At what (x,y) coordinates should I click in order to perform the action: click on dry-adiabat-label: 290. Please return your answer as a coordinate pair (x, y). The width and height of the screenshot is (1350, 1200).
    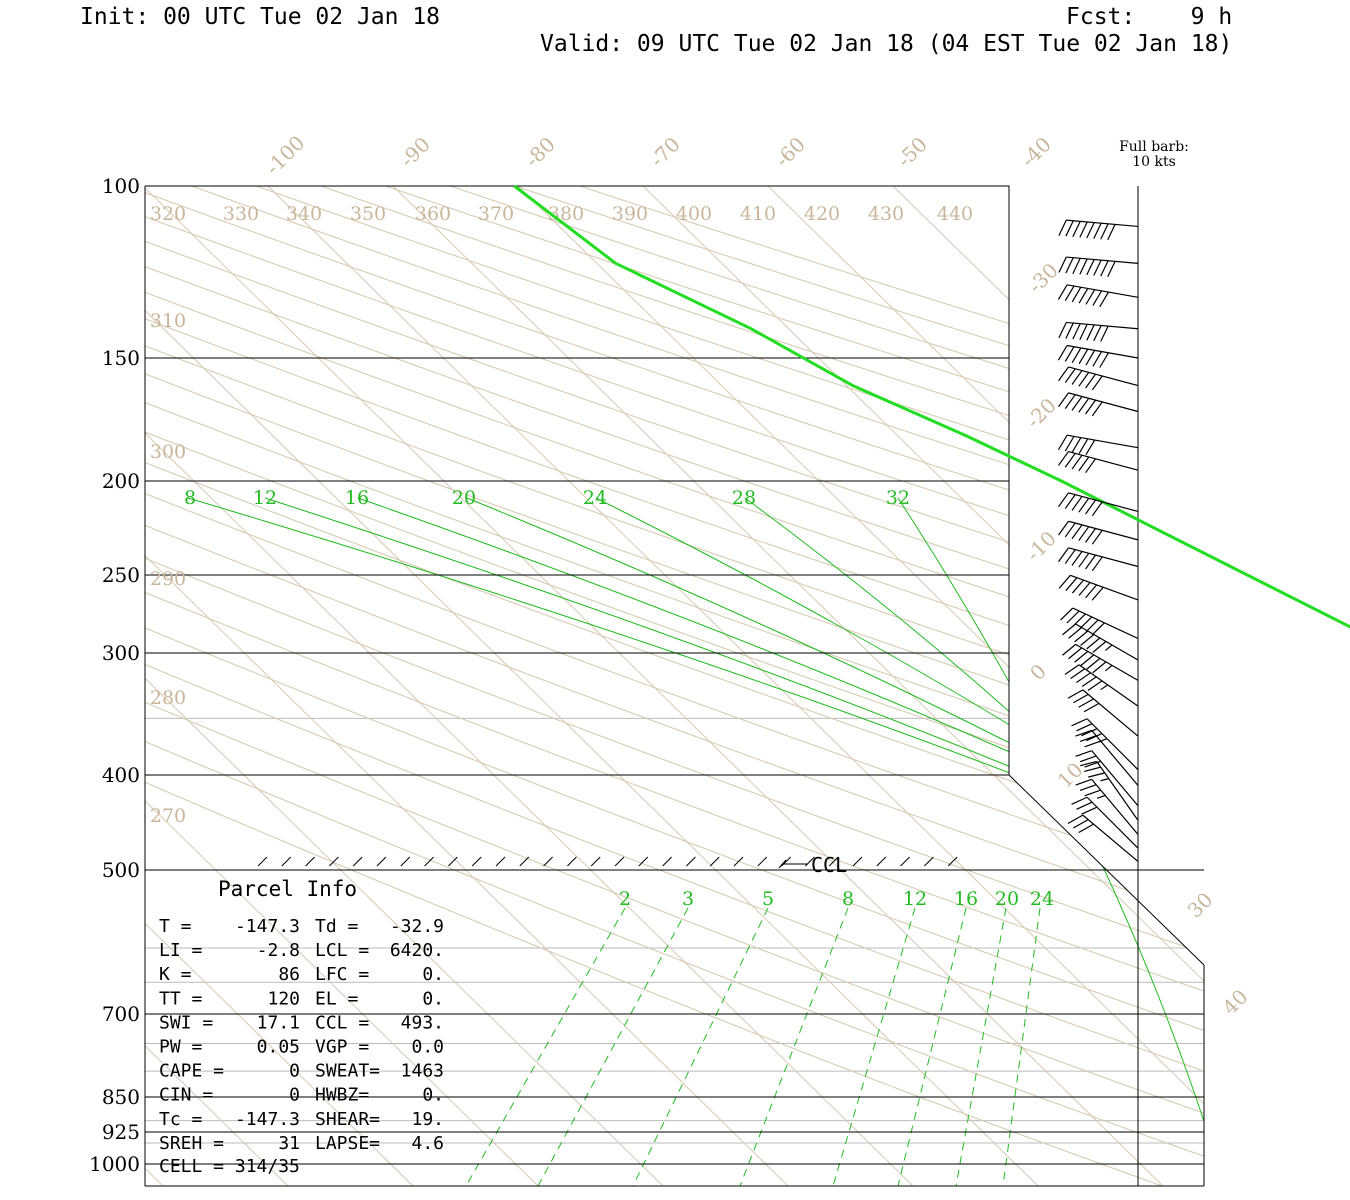
    Looking at the image, I should click on (168, 579).